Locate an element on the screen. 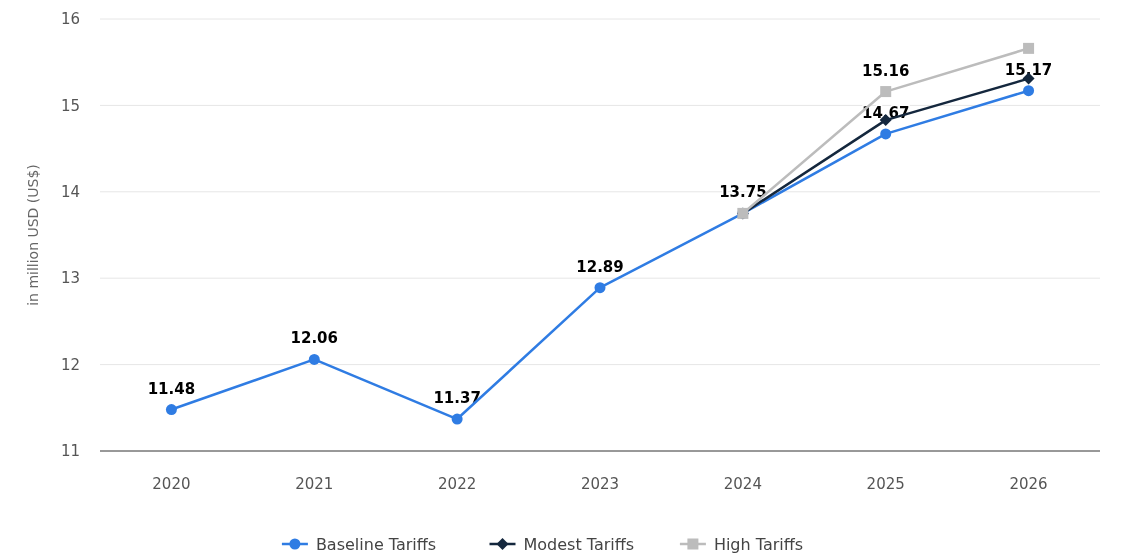 The width and height of the screenshot is (1135, 556). data-label: 11.48 is located at coordinates (171, 388).